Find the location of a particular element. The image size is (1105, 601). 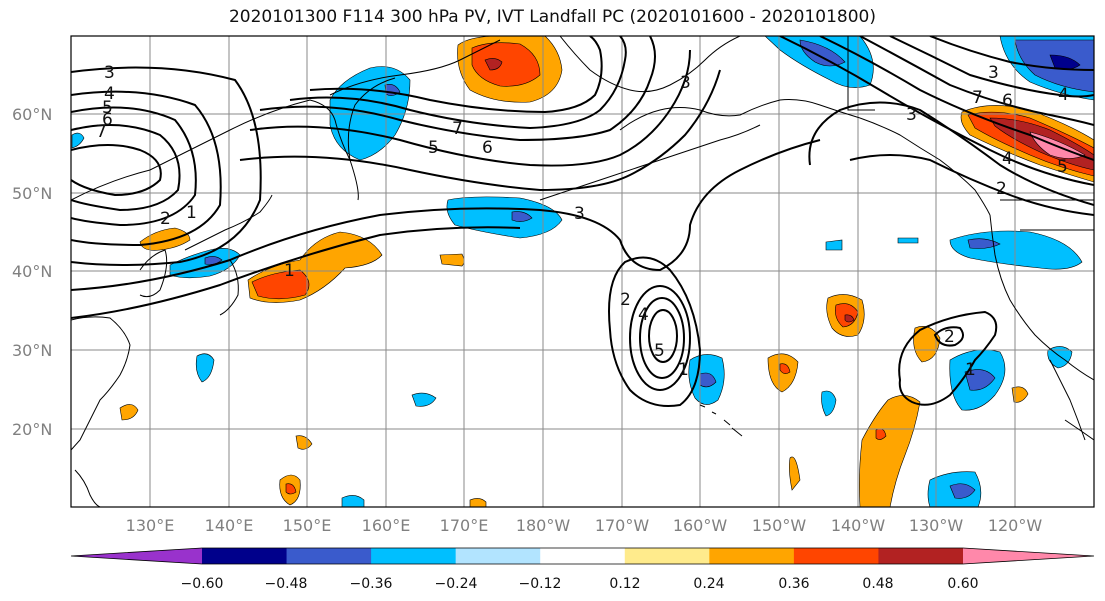

lon-label: 170°E is located at coordinates (464, 525).